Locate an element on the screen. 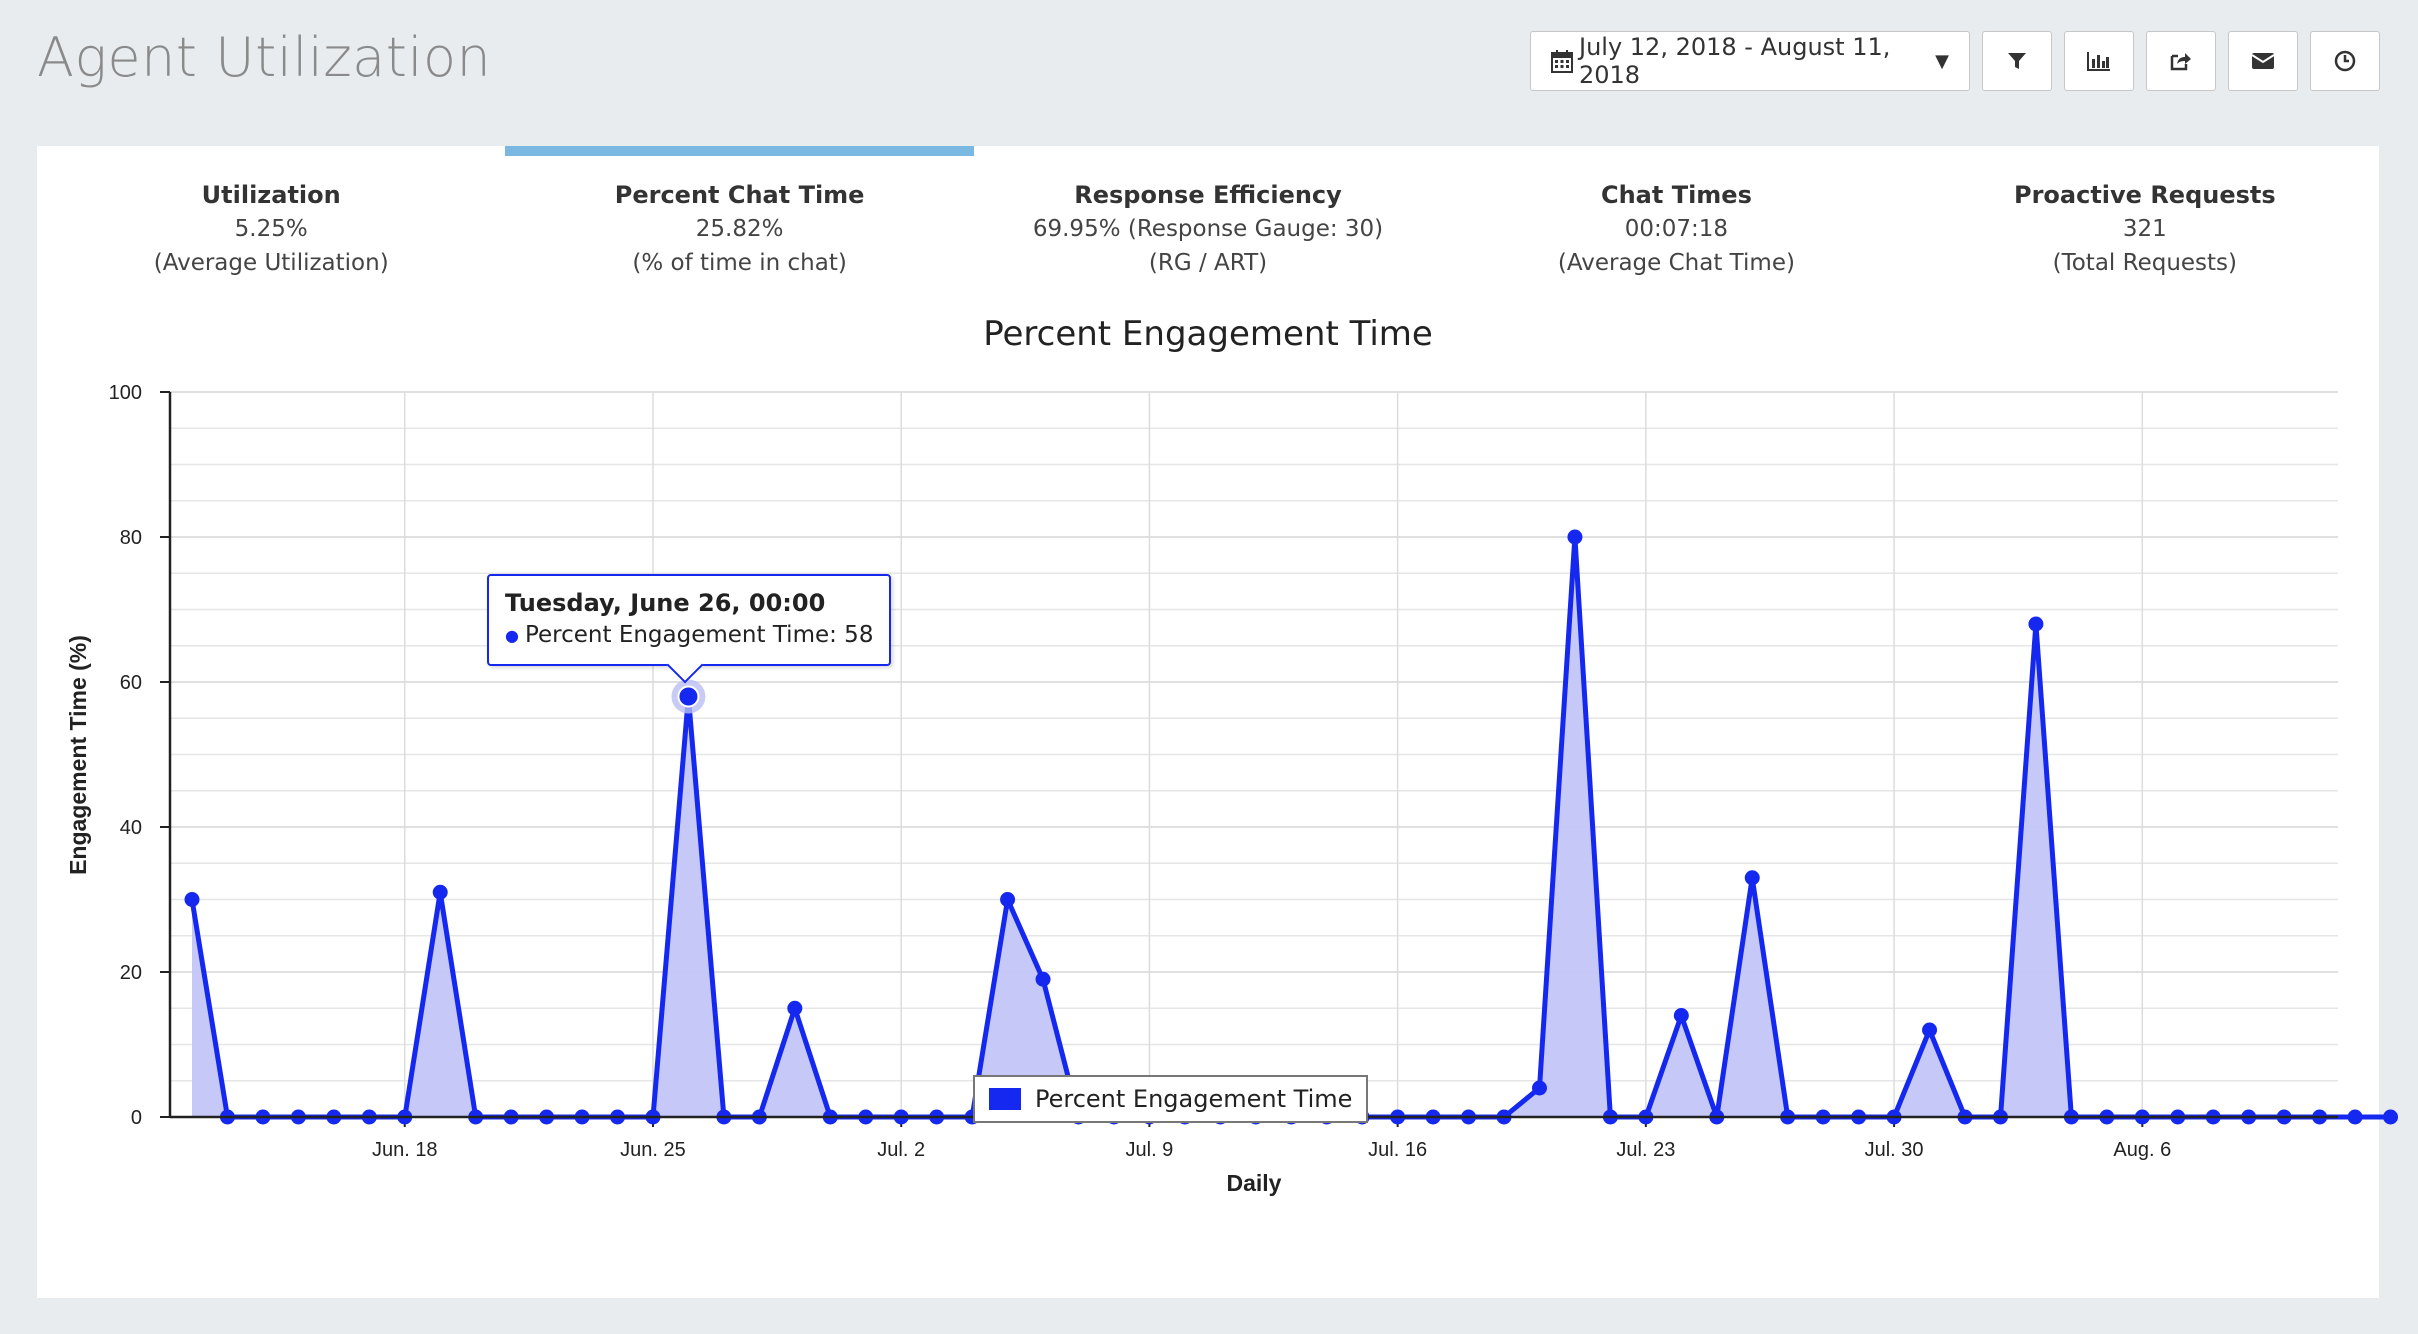  tab-description: (RG / ART) is located at coordinates (1208, 263).